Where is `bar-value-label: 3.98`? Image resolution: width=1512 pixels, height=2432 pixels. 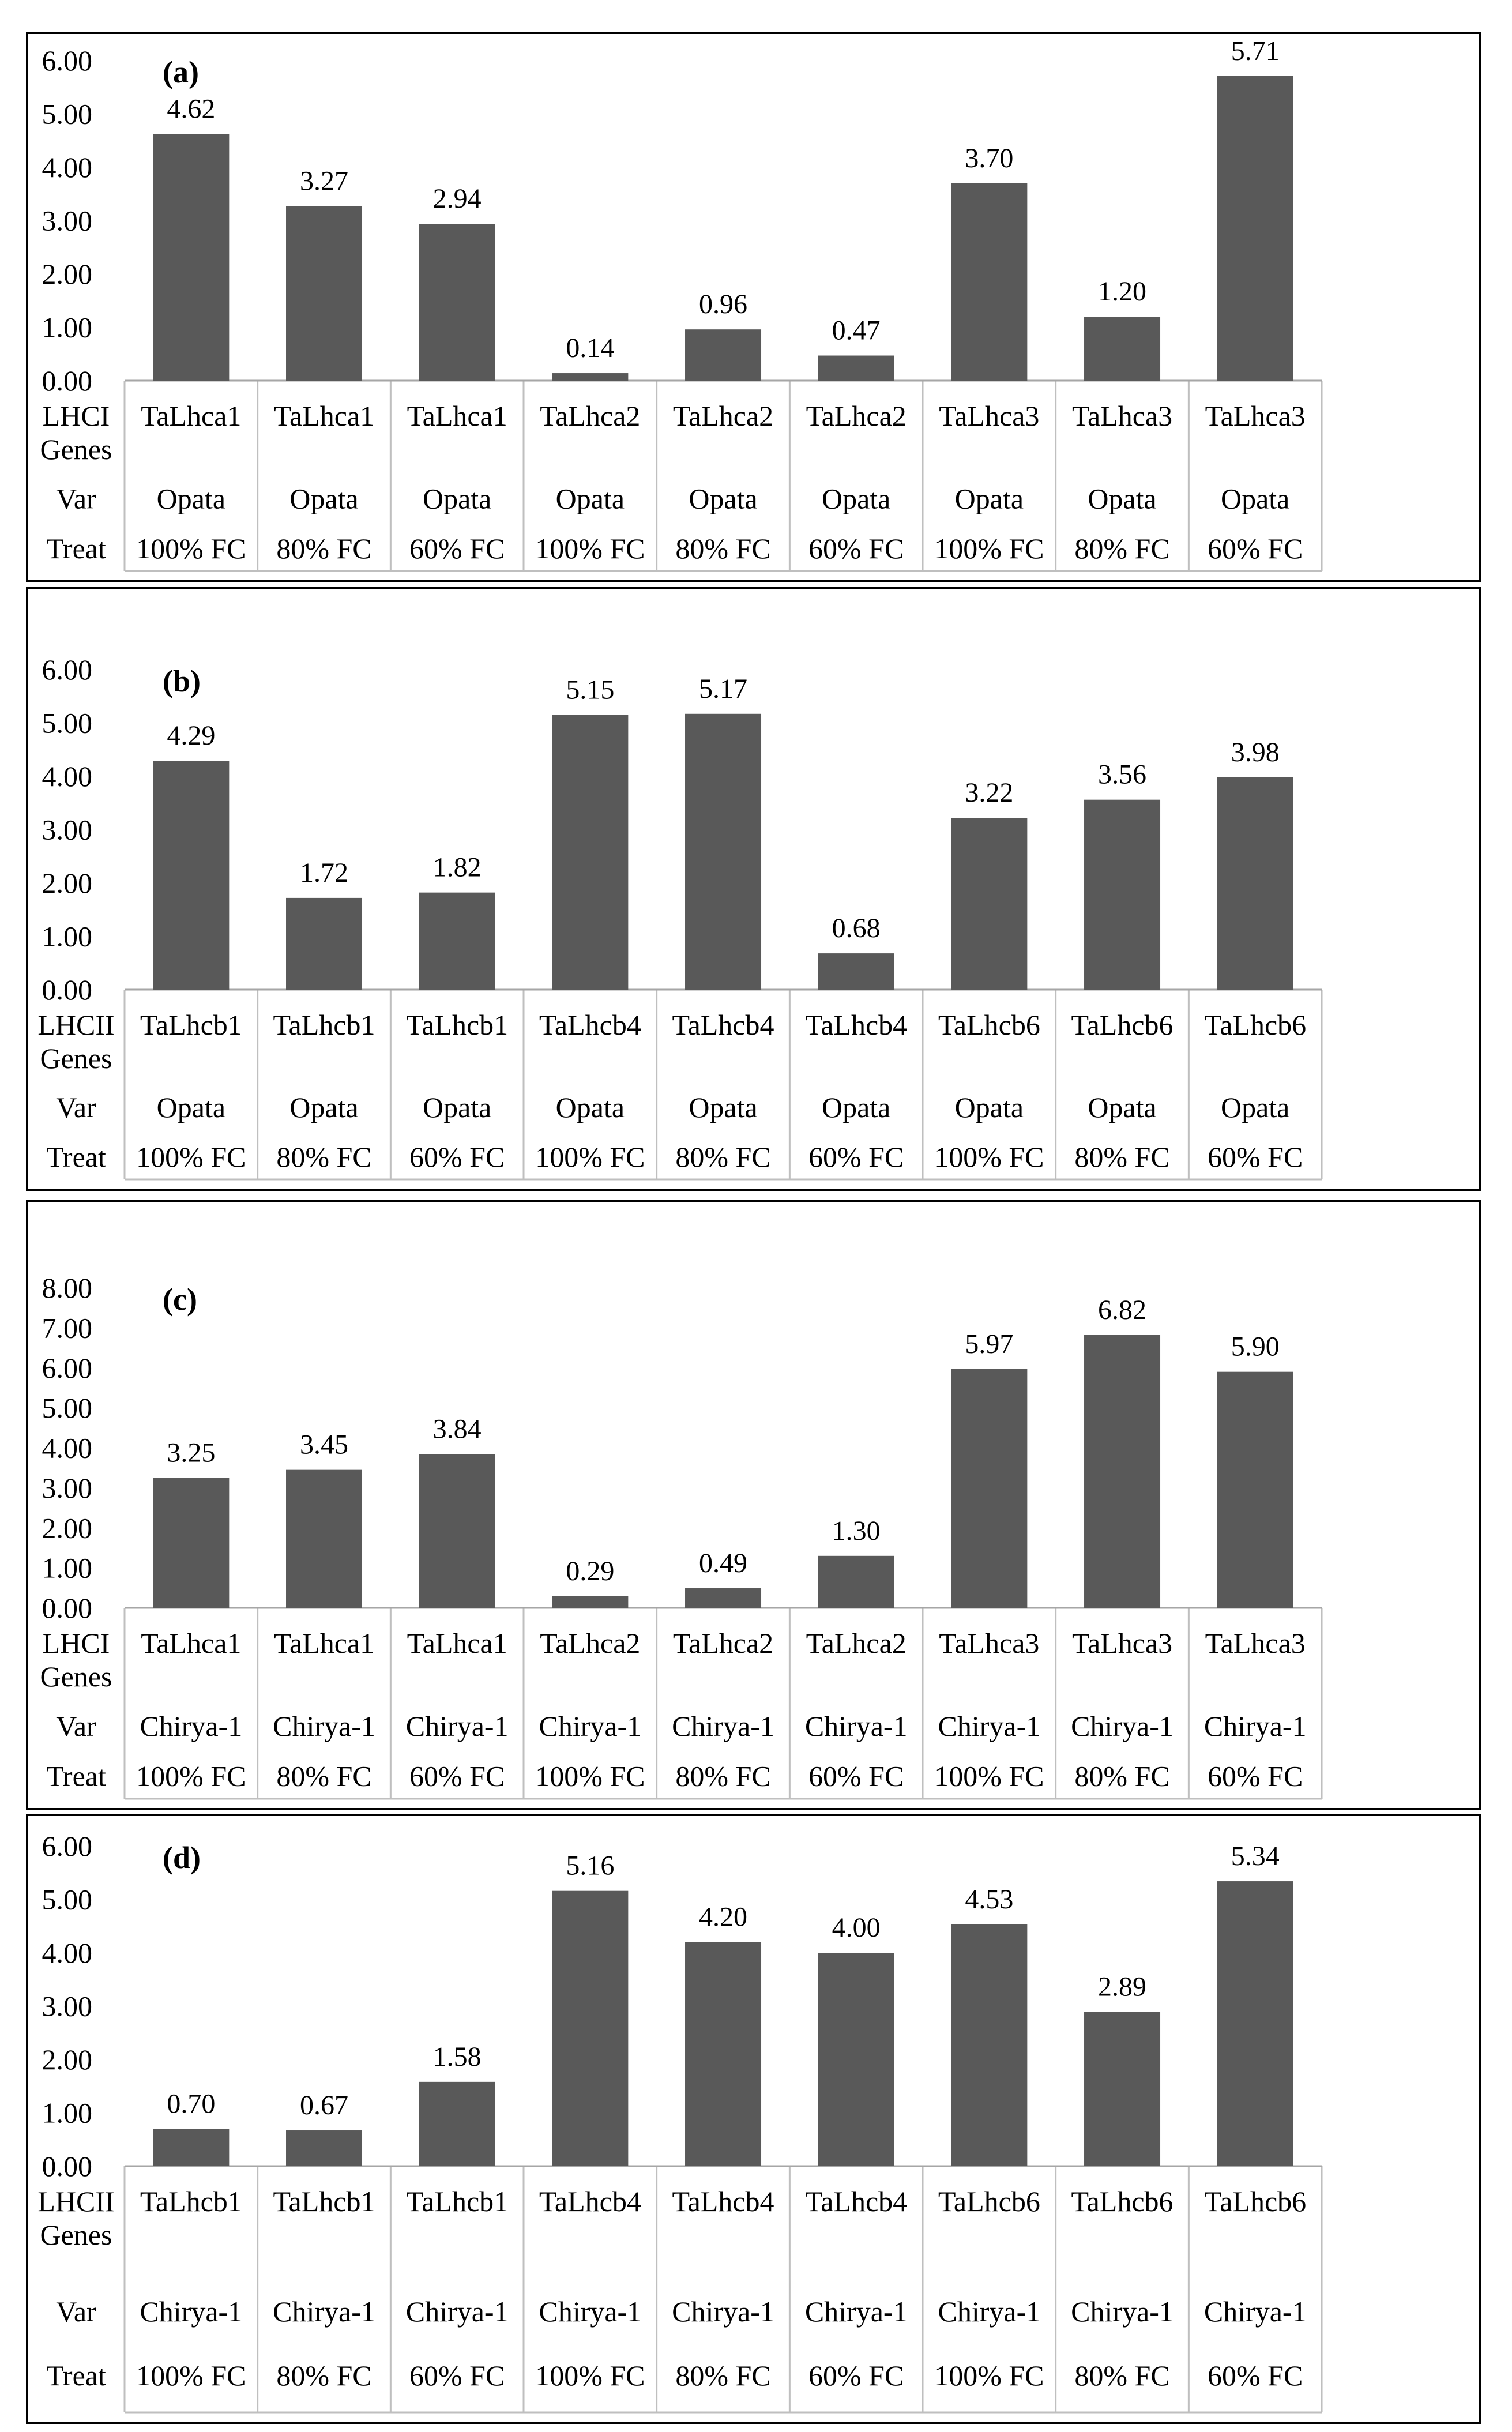
bar-value-label: 3.98 is located at coordinates (1255, 752).